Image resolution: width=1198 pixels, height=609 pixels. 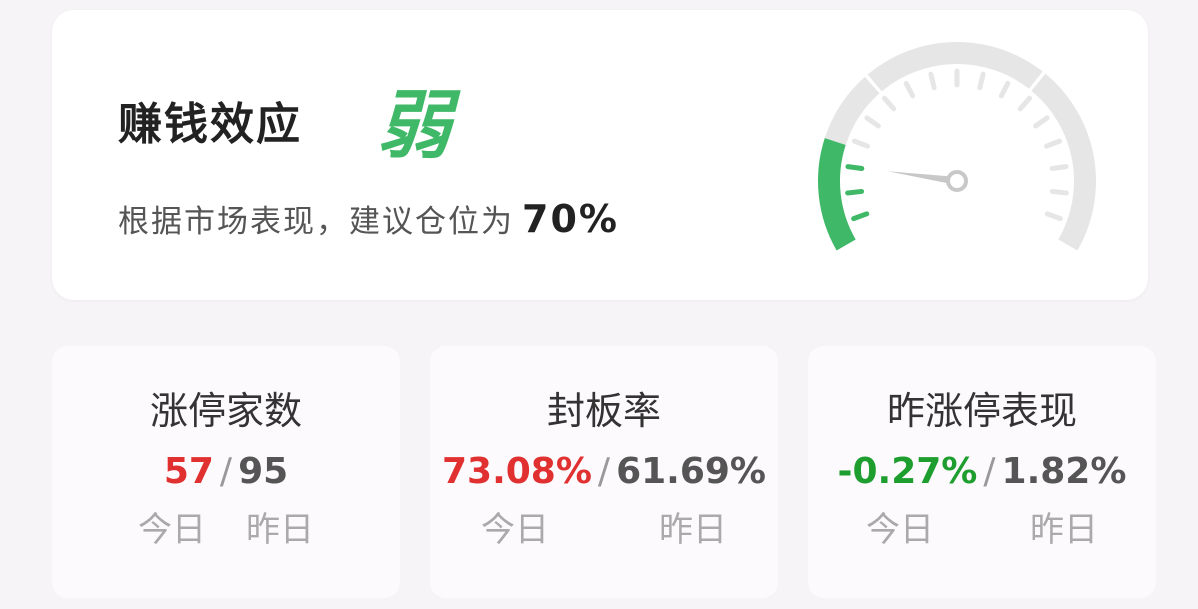 I want to click on stat-seal-rate: 封板率 73.08%/61.69% 今日 昨日, so click(x=604, y=472).